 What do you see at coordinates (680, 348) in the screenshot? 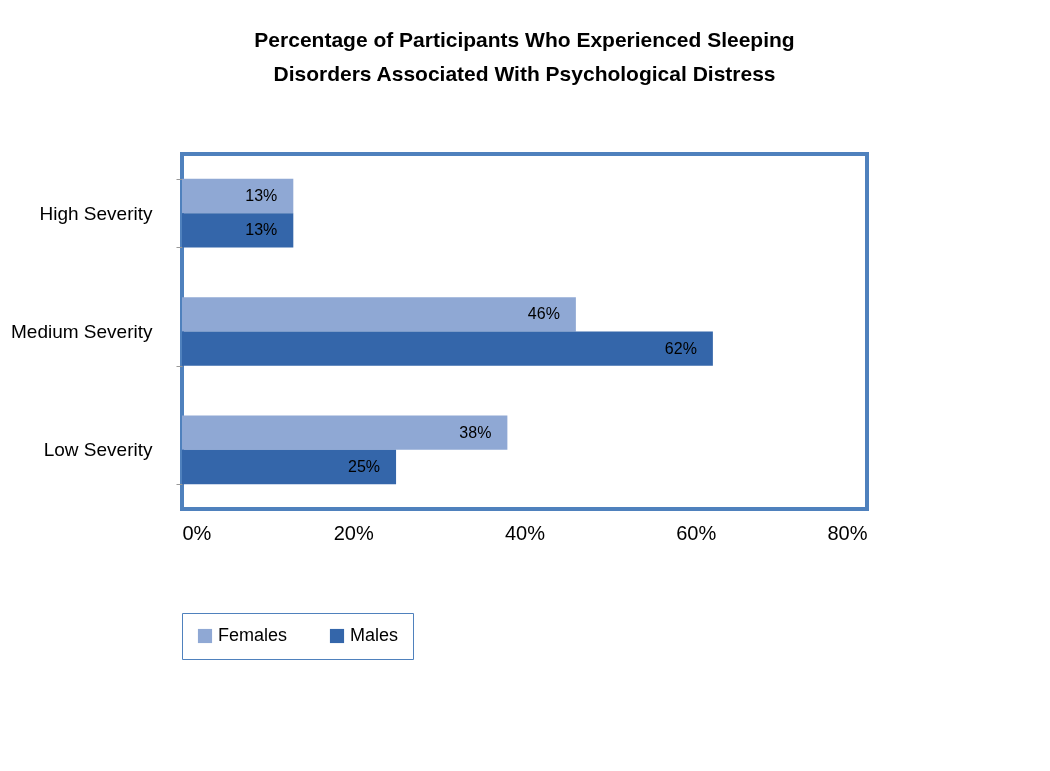
I see `data-label: 62%` at bounding box center [680, 348].